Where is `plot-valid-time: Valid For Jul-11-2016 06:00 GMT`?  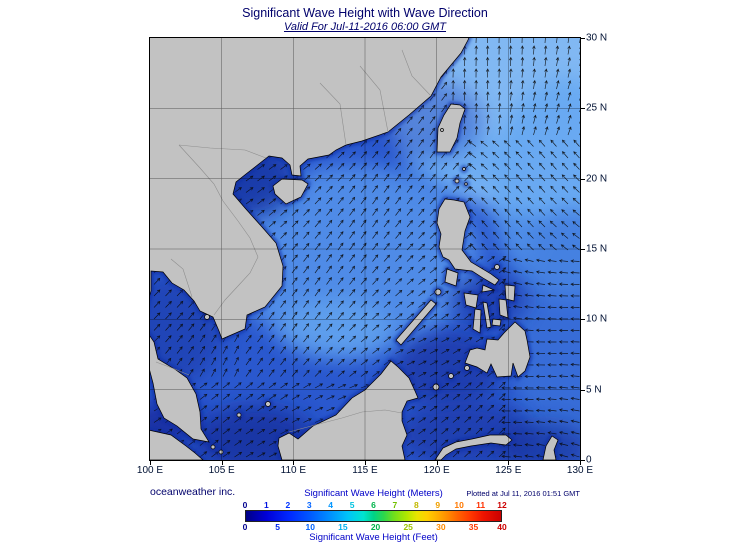
plot-valid-time: Valid For Jul-11-2016 06:00 GMT is located at coordinates (365, 27).